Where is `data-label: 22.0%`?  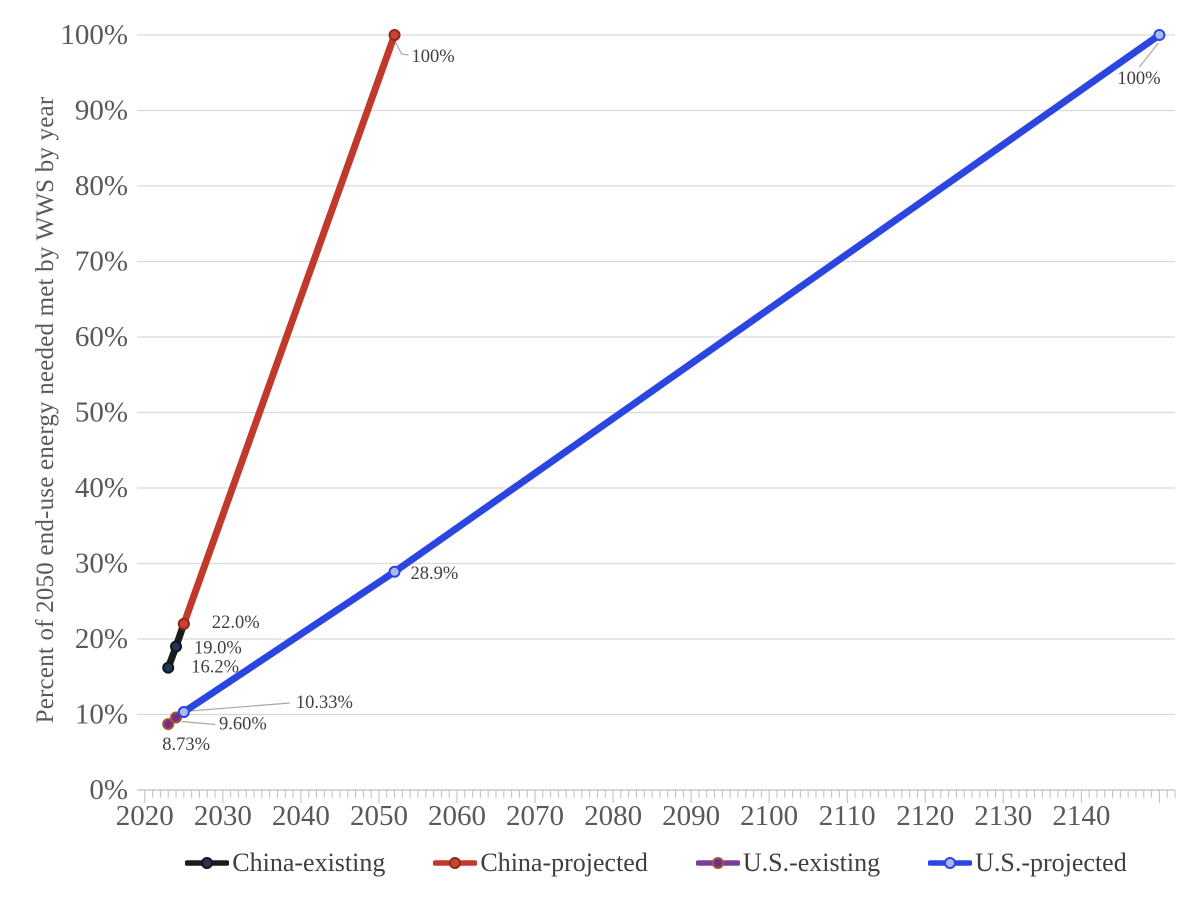
data-label: 22.0% is located at coordinates (236, 623).